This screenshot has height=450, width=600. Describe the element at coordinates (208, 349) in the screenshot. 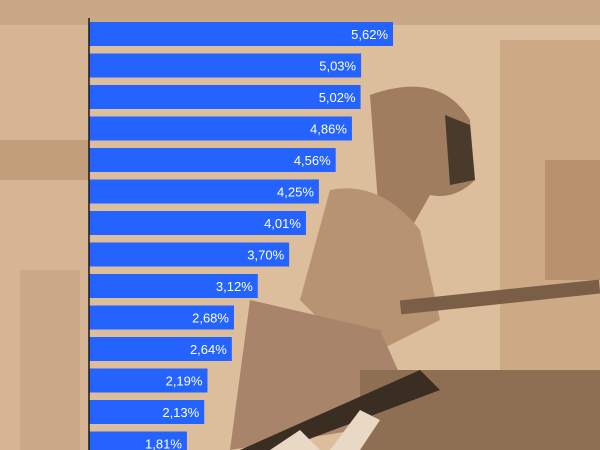

I see `bar-value-label-10: 2,64%` at that location.